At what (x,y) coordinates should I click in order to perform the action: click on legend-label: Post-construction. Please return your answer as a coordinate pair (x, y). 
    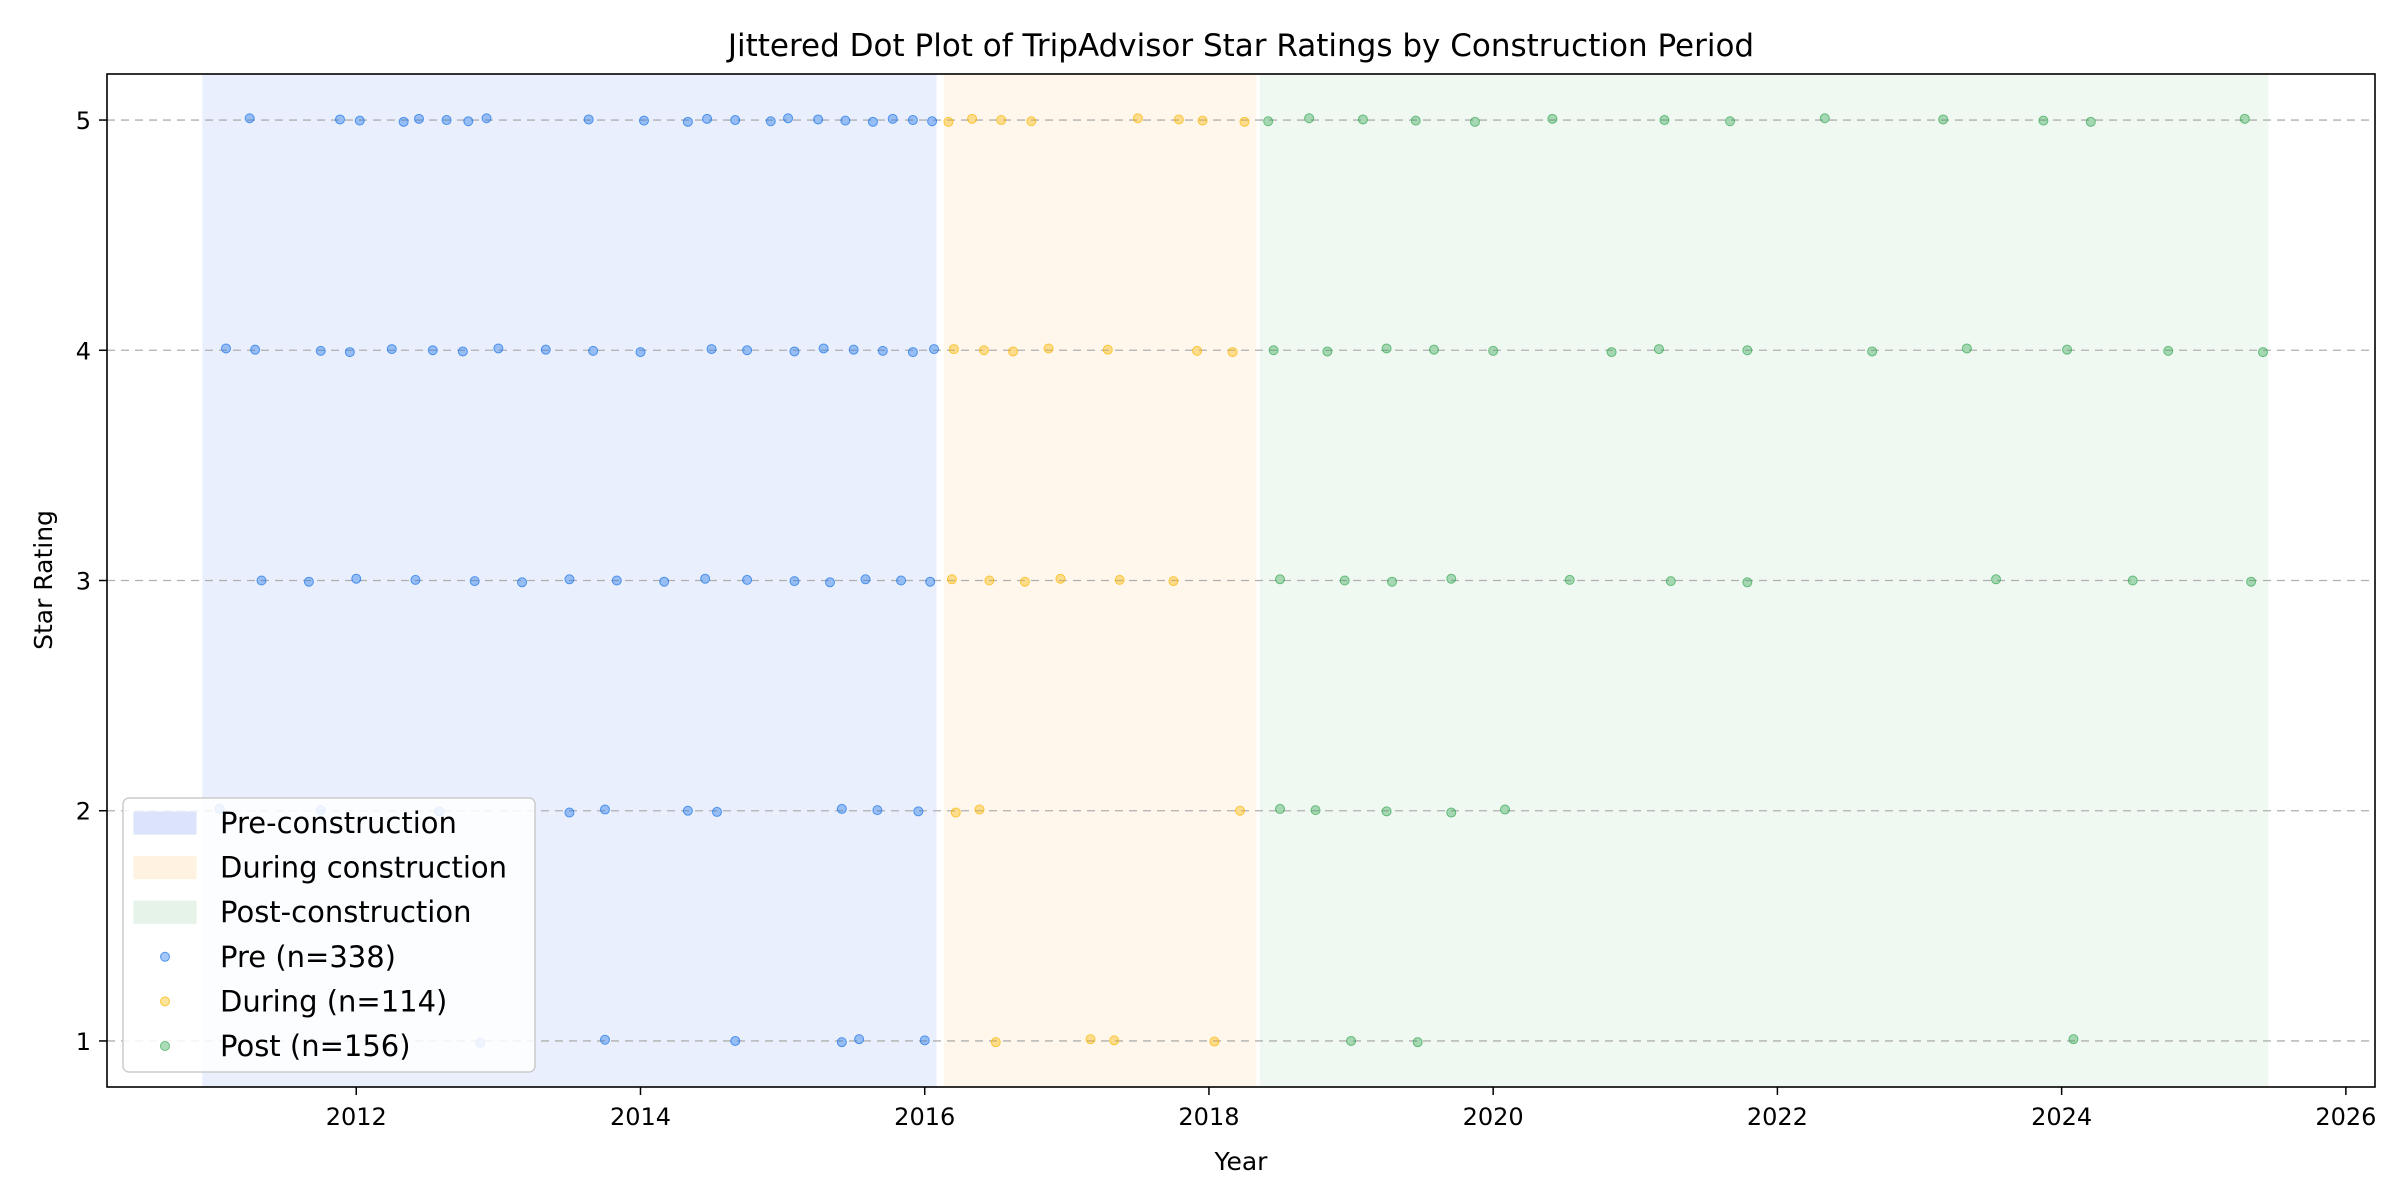
    Looking at the image, I should click on (345, 912).